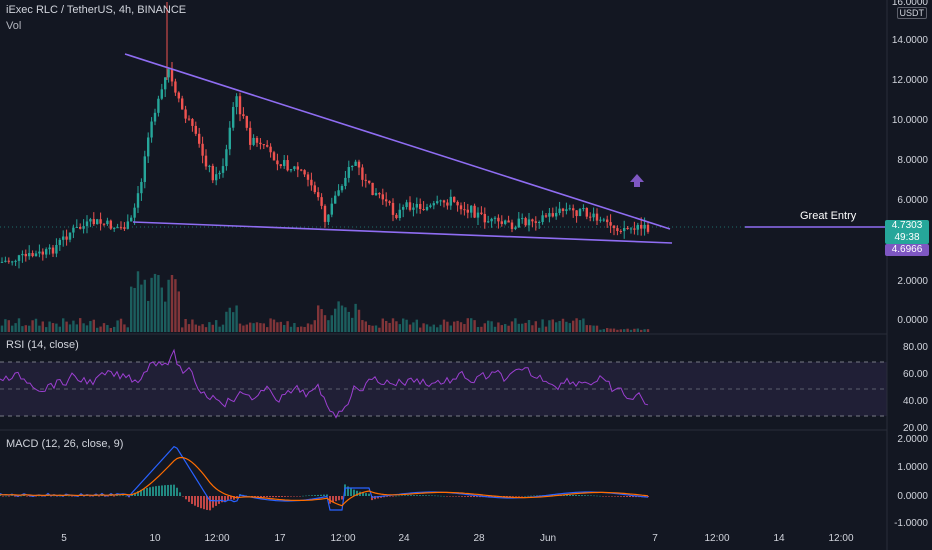 The width and height of the screenshot is (932, 550). I want to click on trendline-price-badge: 4.6966, so click(907, 250).